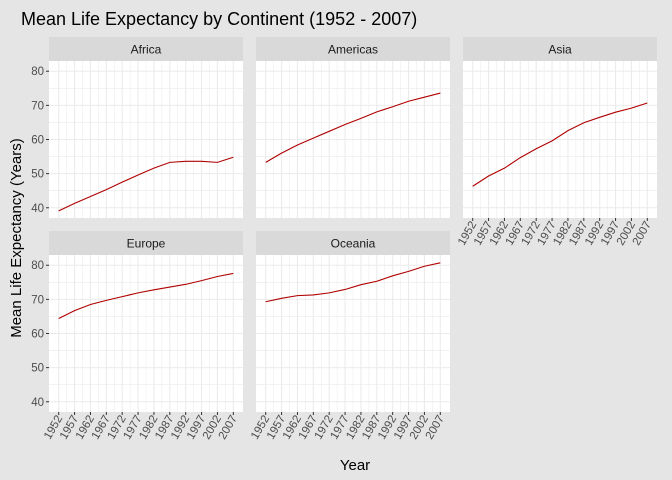 The height and width of the screenshot is (480, 672). I want to click on series-line-europe, so click(146, 295).